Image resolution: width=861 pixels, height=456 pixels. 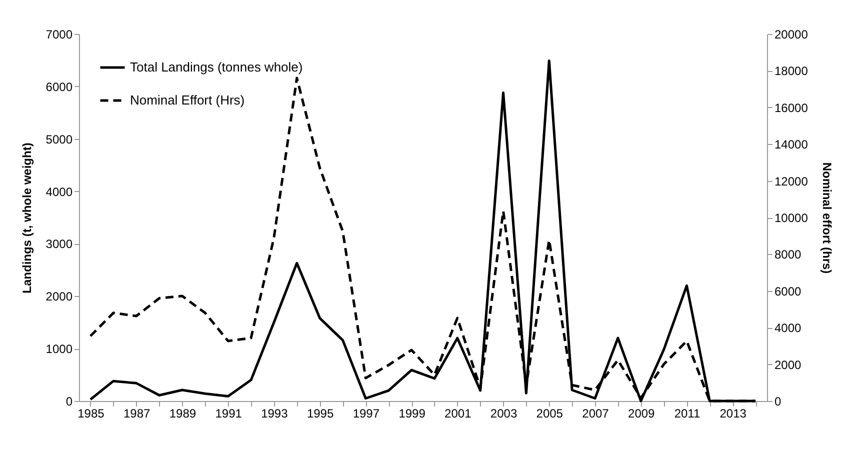 I want to click on x-tick-label: 2013, so click(x=733, y=413).